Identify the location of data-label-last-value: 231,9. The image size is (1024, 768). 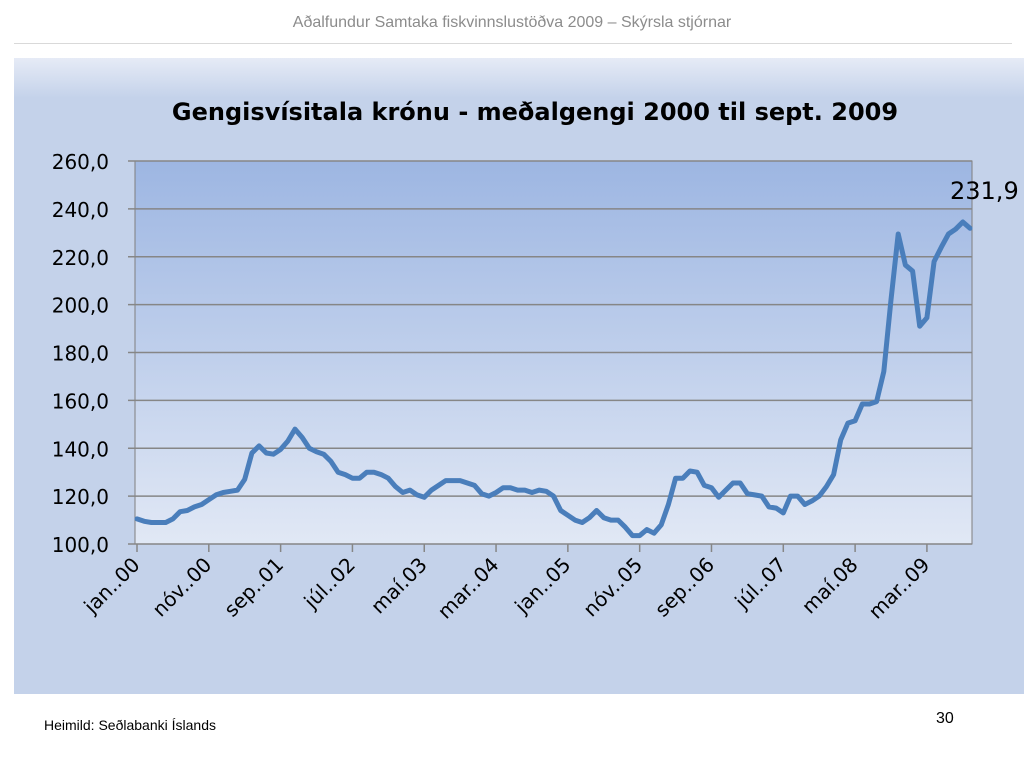
(984, 191).